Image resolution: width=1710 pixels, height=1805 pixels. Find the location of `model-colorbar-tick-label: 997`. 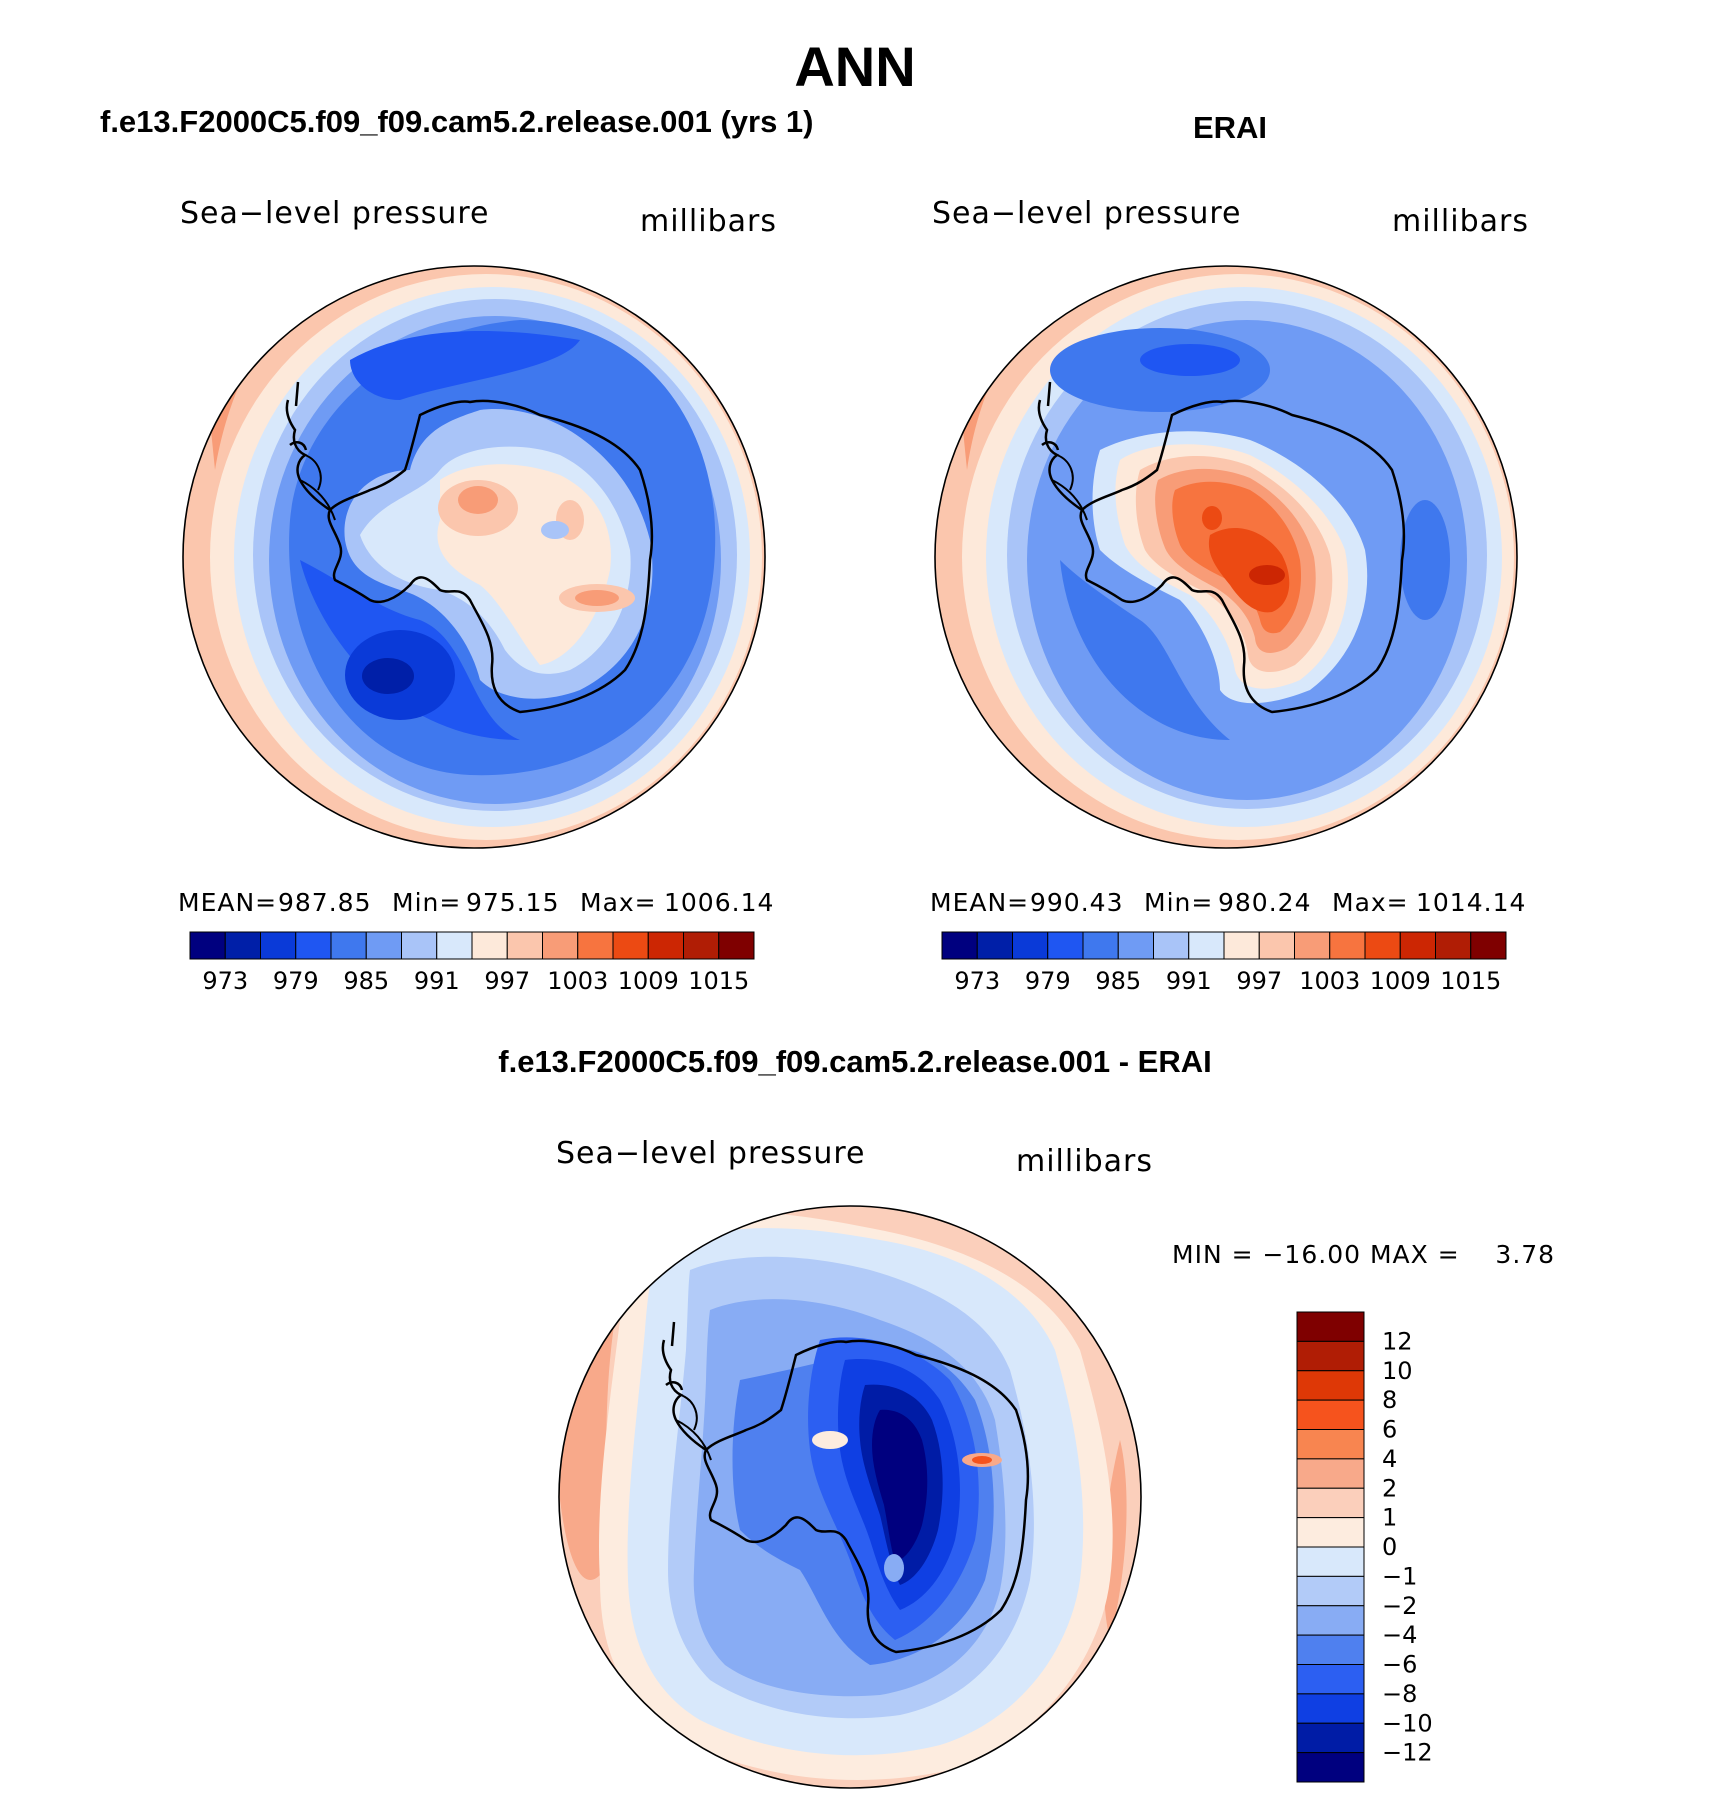

model-colorbar-tick-label: 997 is located at coordinates (507, 981).